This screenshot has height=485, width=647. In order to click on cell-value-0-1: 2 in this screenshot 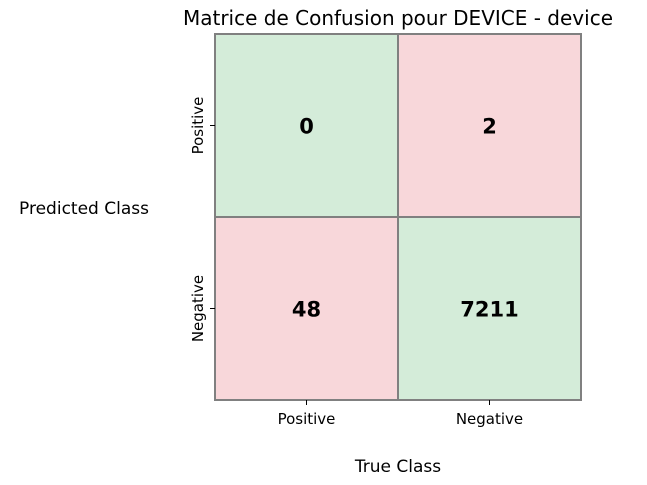, I will do `click(489, 127)`.